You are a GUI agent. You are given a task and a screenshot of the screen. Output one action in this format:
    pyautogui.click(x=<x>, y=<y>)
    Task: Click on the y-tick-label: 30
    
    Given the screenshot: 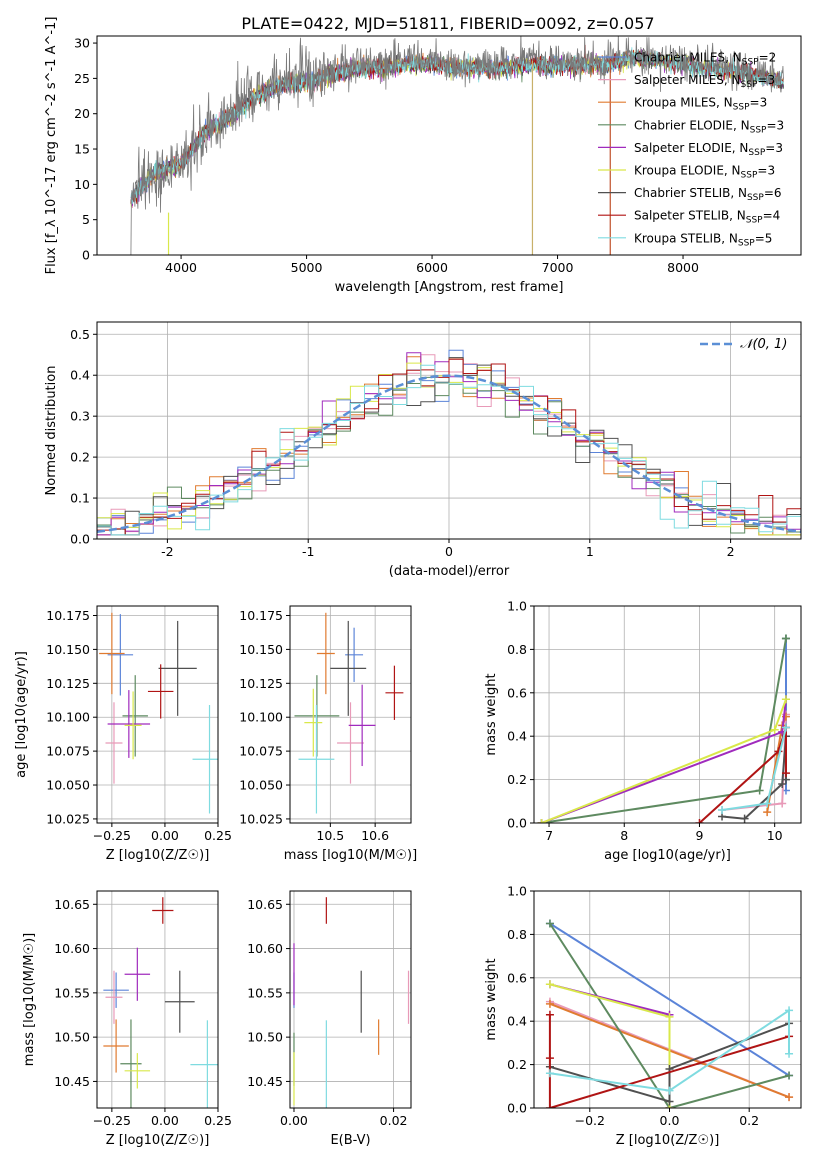 What is the action you would take?
    pyautogui.click(x=82, y=43)
    